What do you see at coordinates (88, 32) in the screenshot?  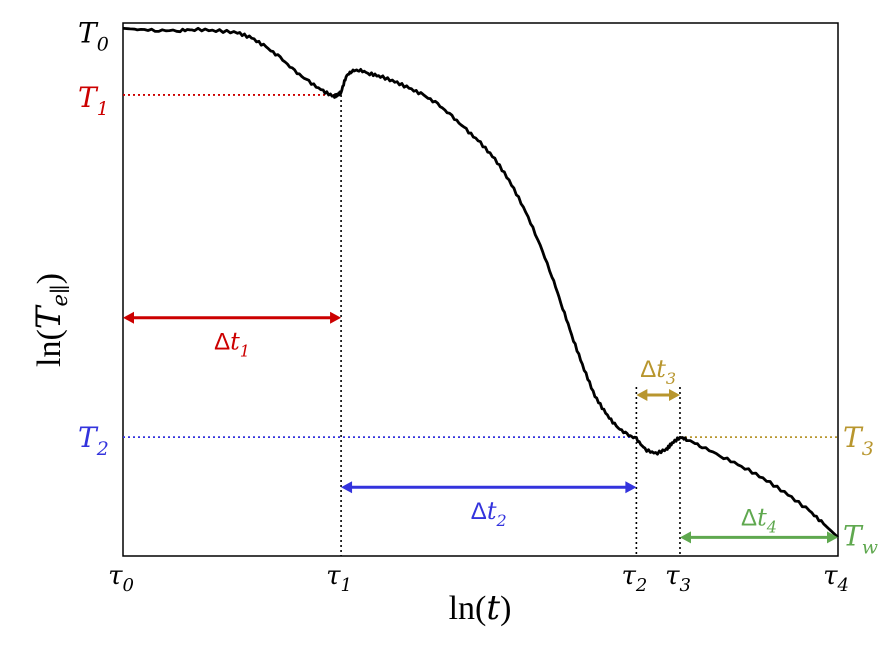 I see `level-label-T0-base: T` at bounding box center [88, 32].